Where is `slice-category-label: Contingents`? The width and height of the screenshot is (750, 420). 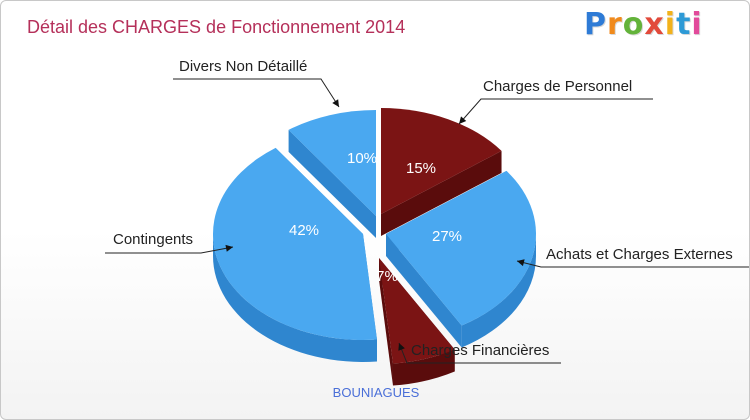
slice-category-label: Contingents is located at coordinates (153, 239).